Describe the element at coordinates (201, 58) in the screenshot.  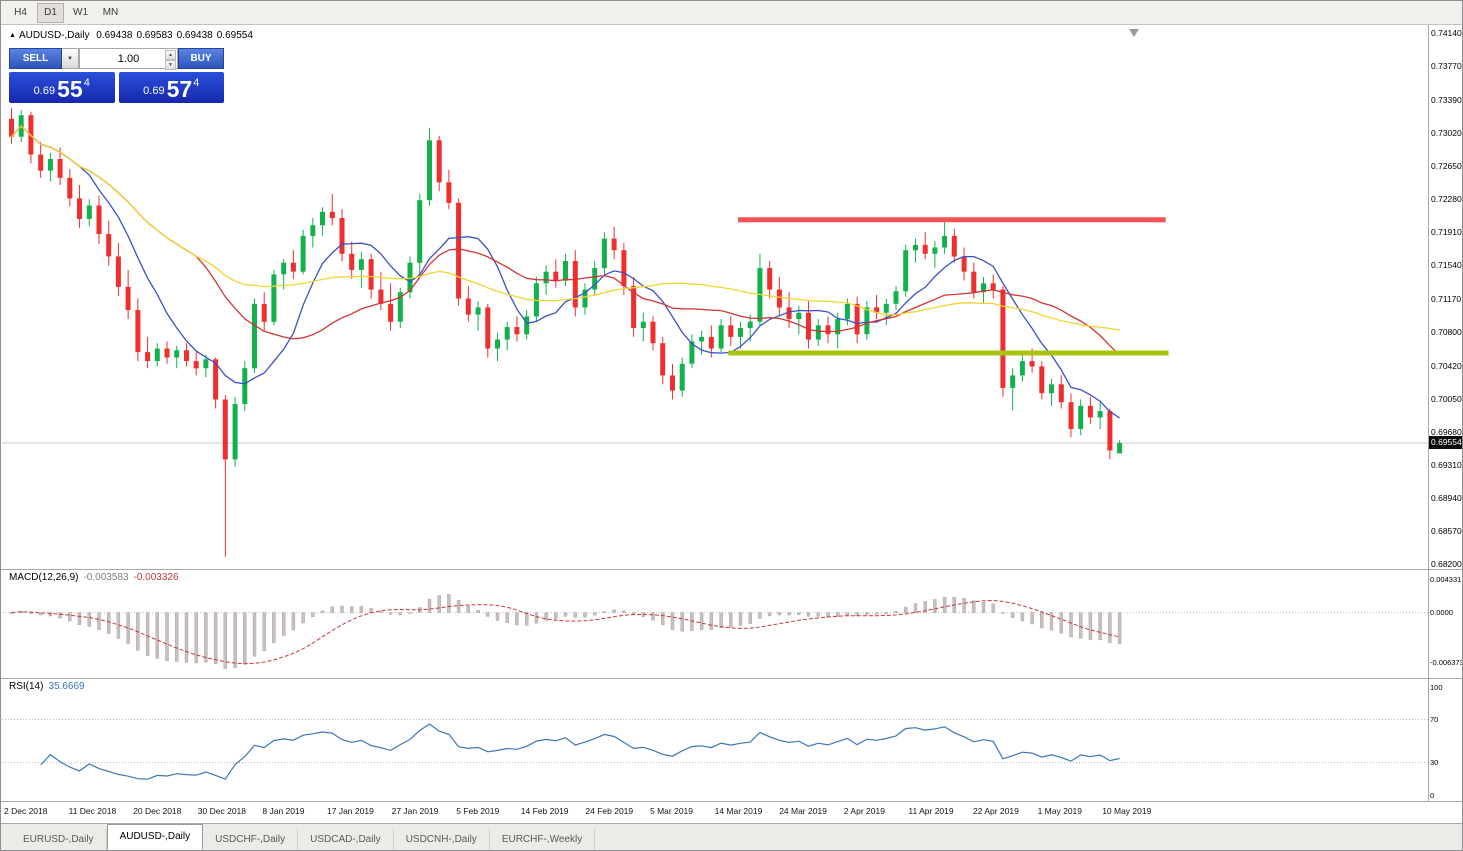
I see `buy-button: BUY` at that location.